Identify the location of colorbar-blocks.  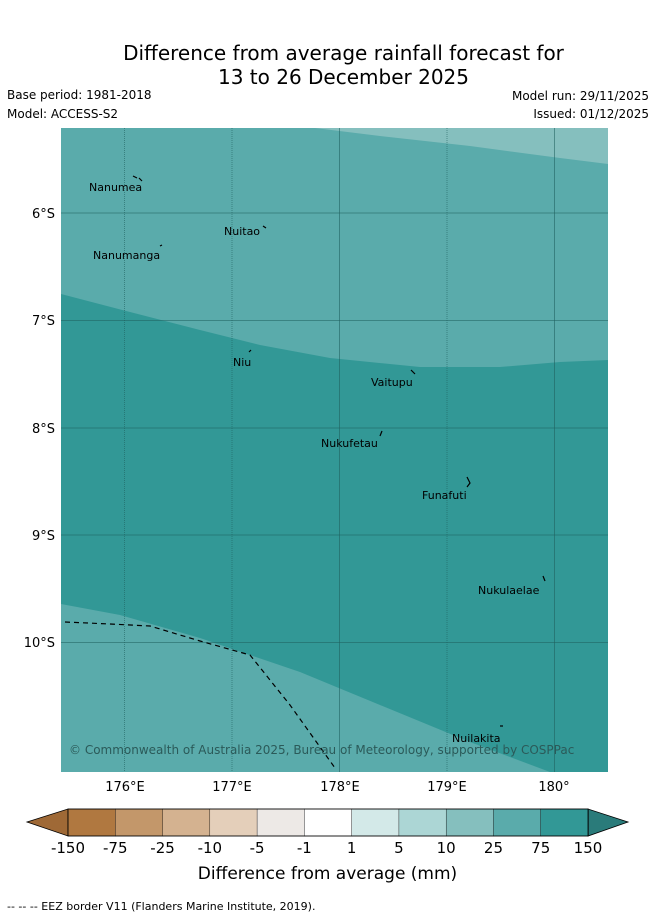
(328, 822).